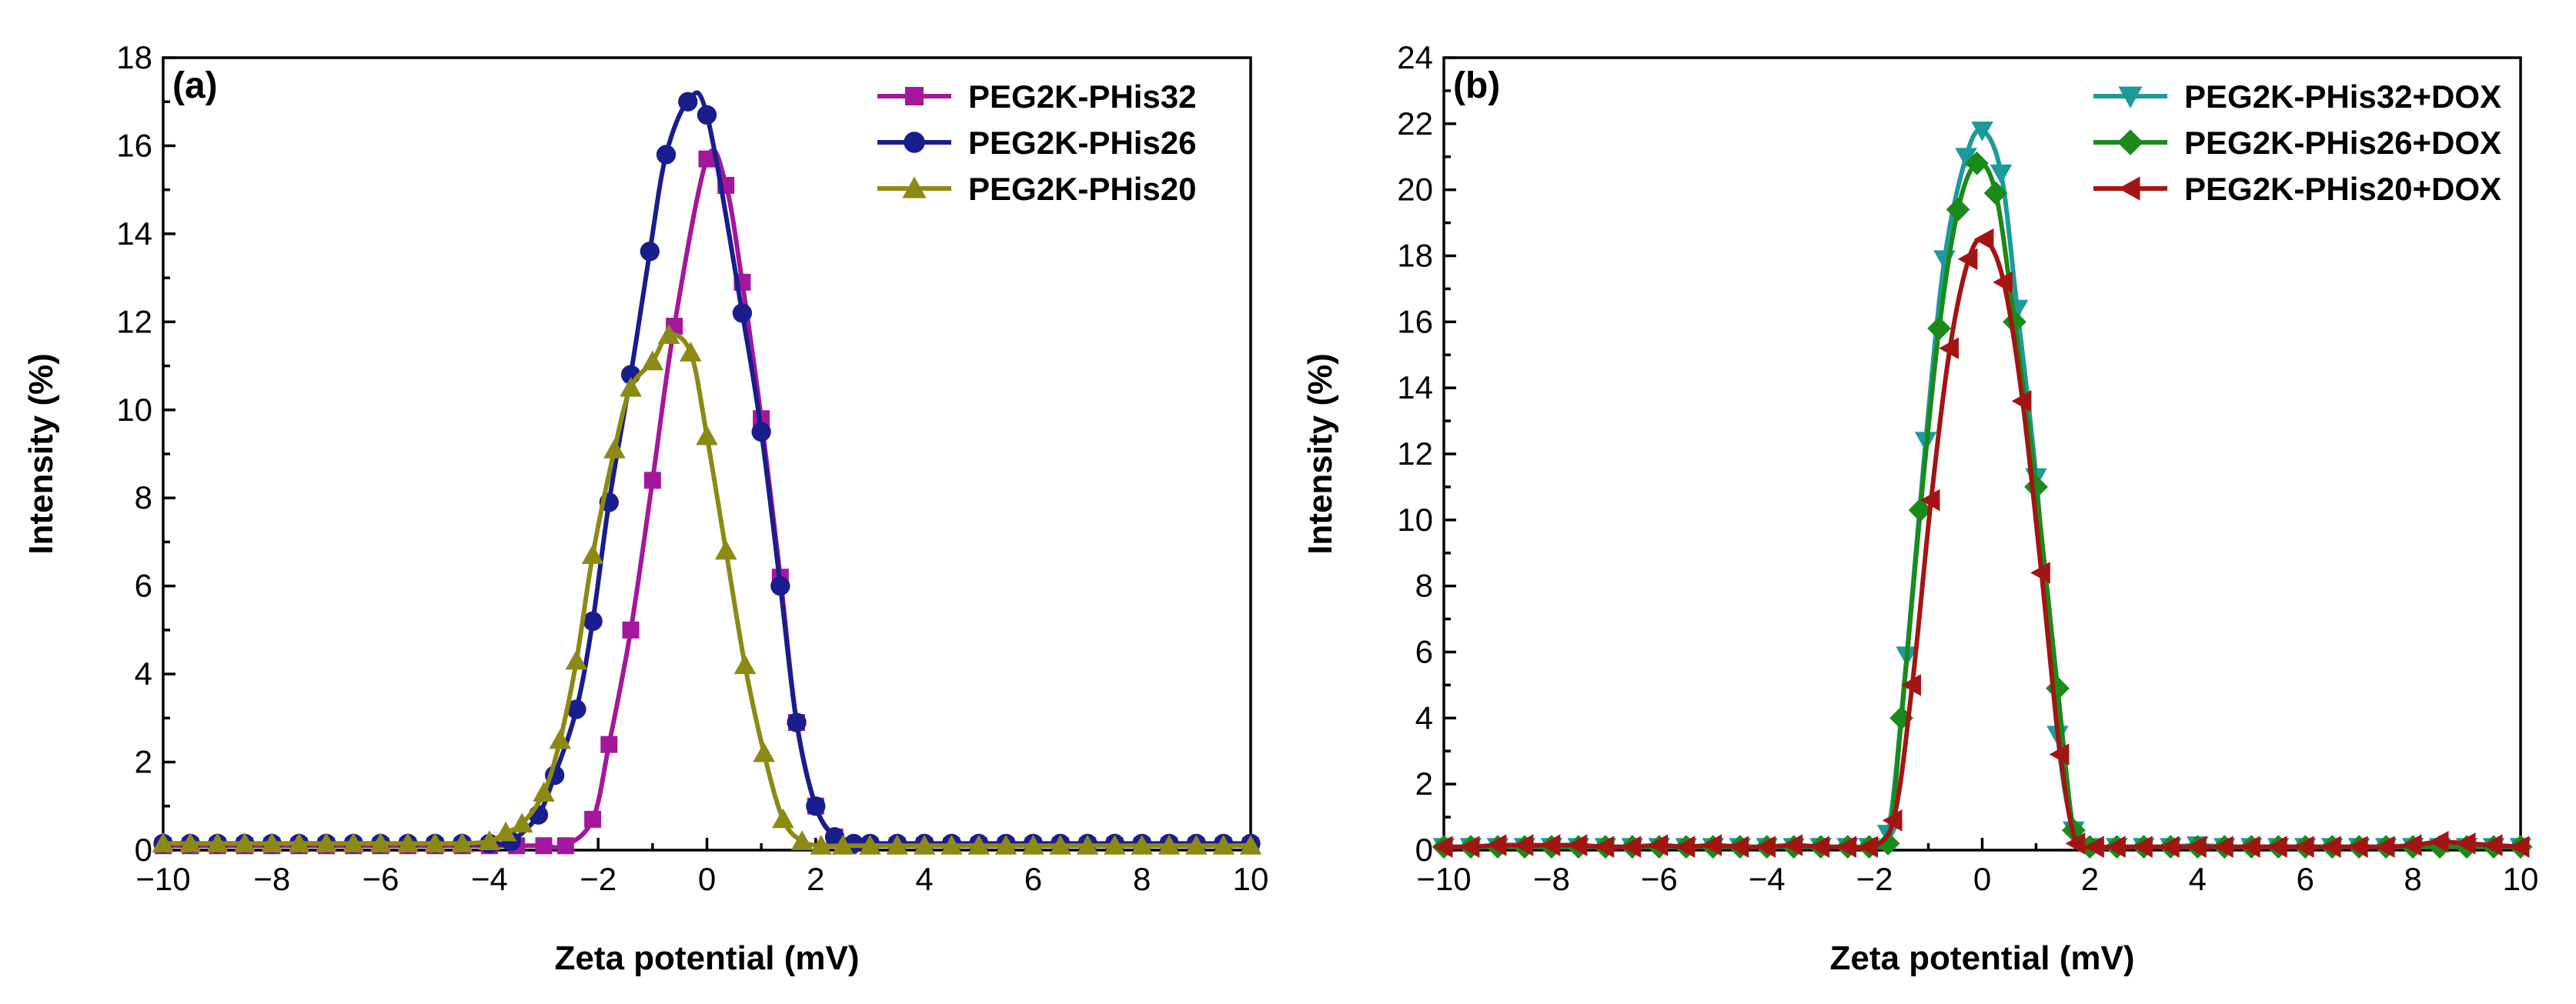 The image size is (2576, 1004). I want to click on y-tick-label: 24, so click(1415, 57).